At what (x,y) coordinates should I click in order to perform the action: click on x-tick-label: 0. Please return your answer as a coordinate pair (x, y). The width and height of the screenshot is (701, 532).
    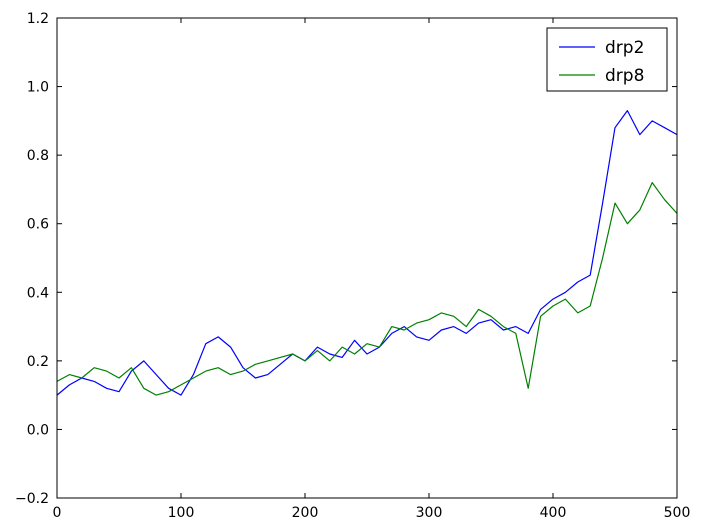
    Looking at the image, I should click on (57, 513).